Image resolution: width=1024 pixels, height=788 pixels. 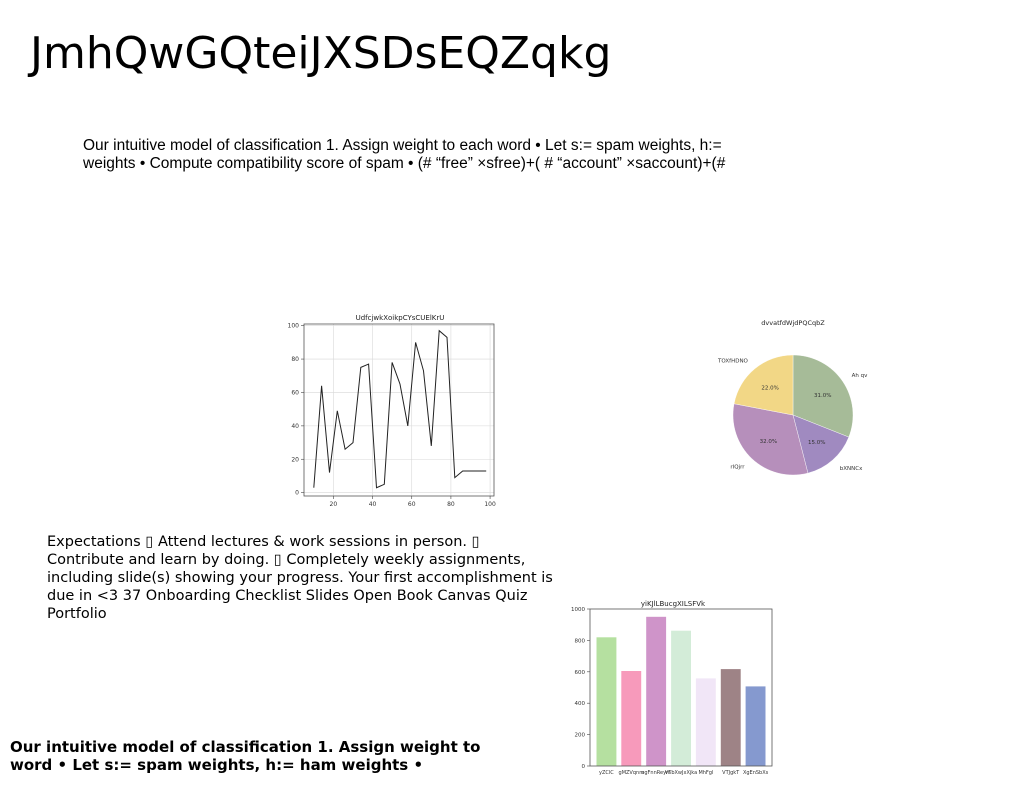 I want to click on line-series, so click(x=400, y=409).